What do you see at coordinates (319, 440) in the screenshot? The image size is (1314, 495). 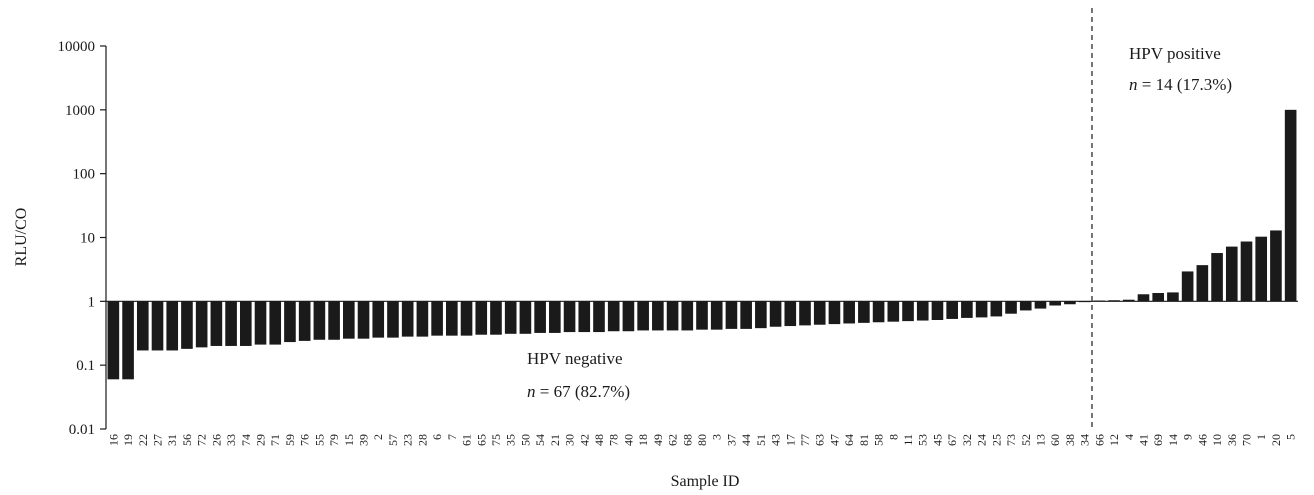 I see `x-tick-label: 55` at bounding box center [319, 440].